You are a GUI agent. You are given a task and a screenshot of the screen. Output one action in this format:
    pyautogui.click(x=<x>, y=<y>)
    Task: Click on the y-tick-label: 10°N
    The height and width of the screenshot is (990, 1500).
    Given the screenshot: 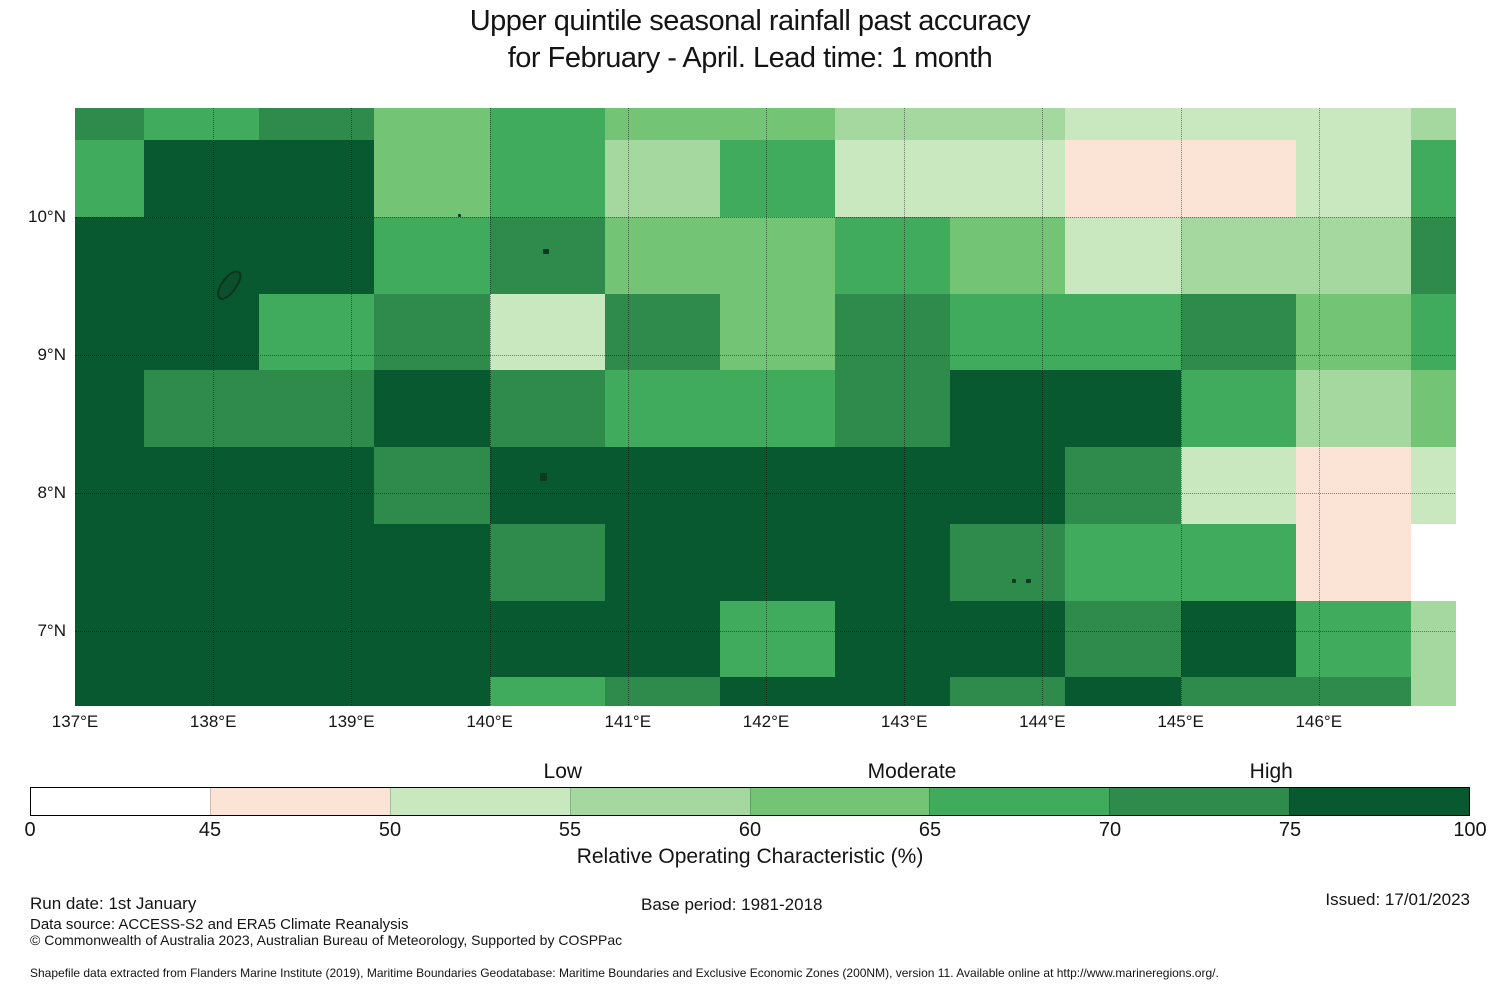 What is the action you would take?
    pyautogui.click(x=47, y=216)
    